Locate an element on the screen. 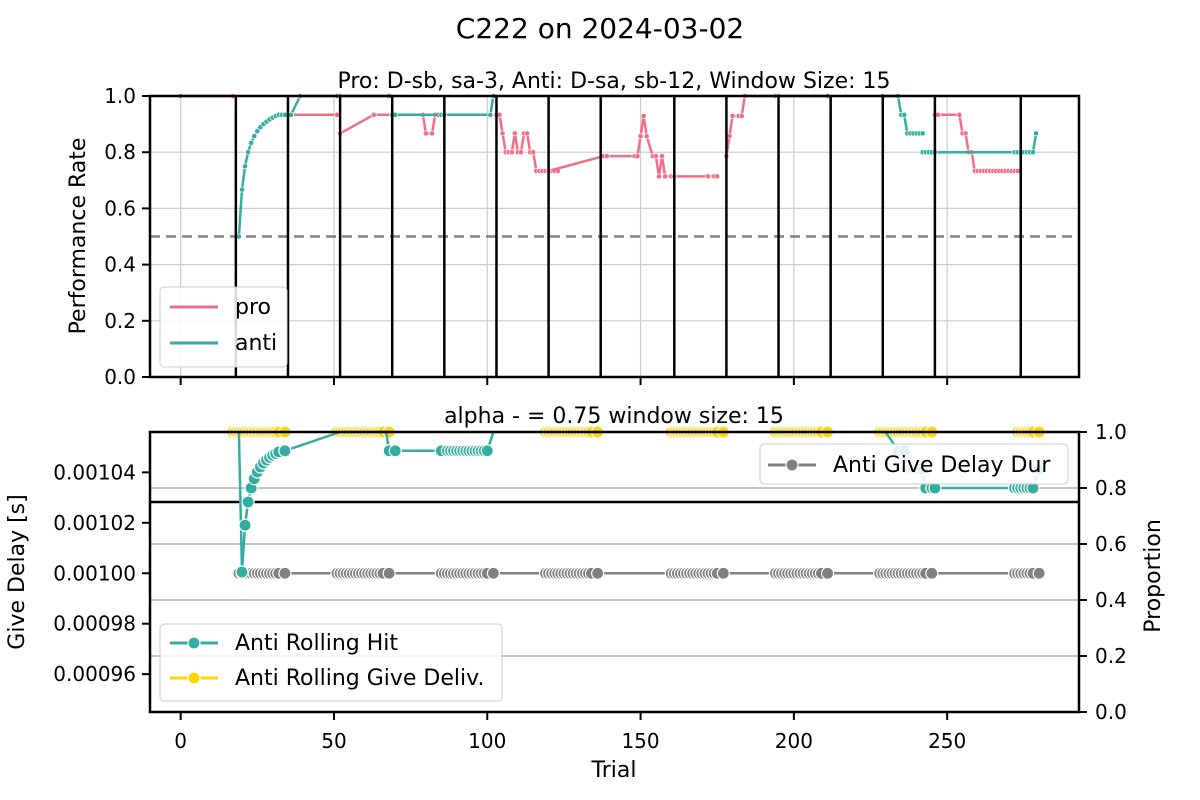 The image size is (1200, 800). legend-rolling-give-label: Anti Rolling Give Deliv. is located at coordinates (359, 678).